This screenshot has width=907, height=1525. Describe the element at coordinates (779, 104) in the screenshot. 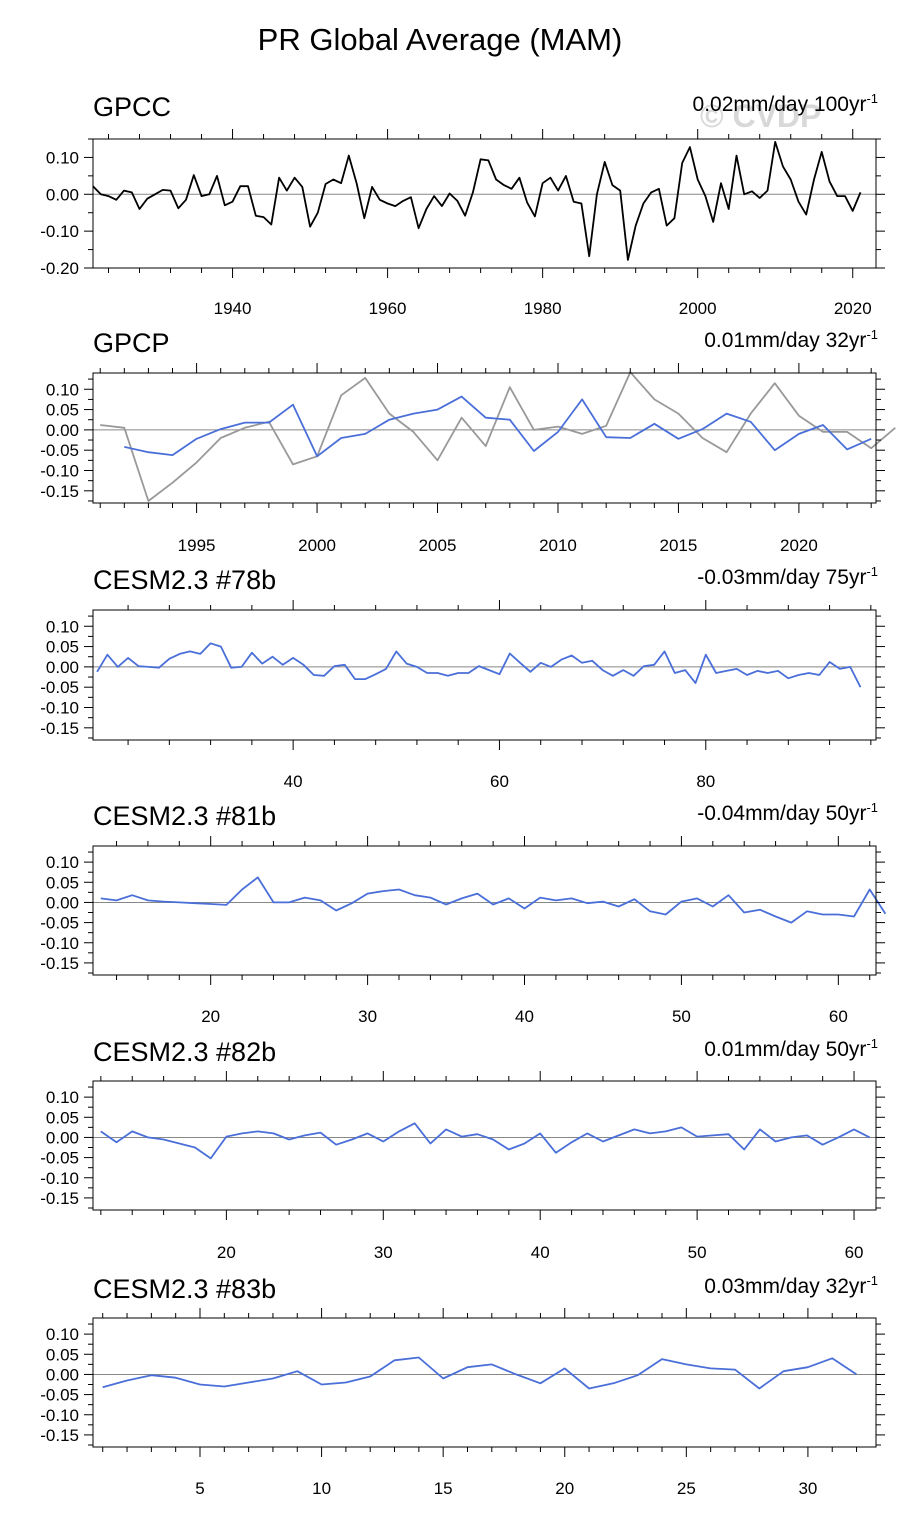

I see `trend-value: 0.02mm/day 100yr` at that location.